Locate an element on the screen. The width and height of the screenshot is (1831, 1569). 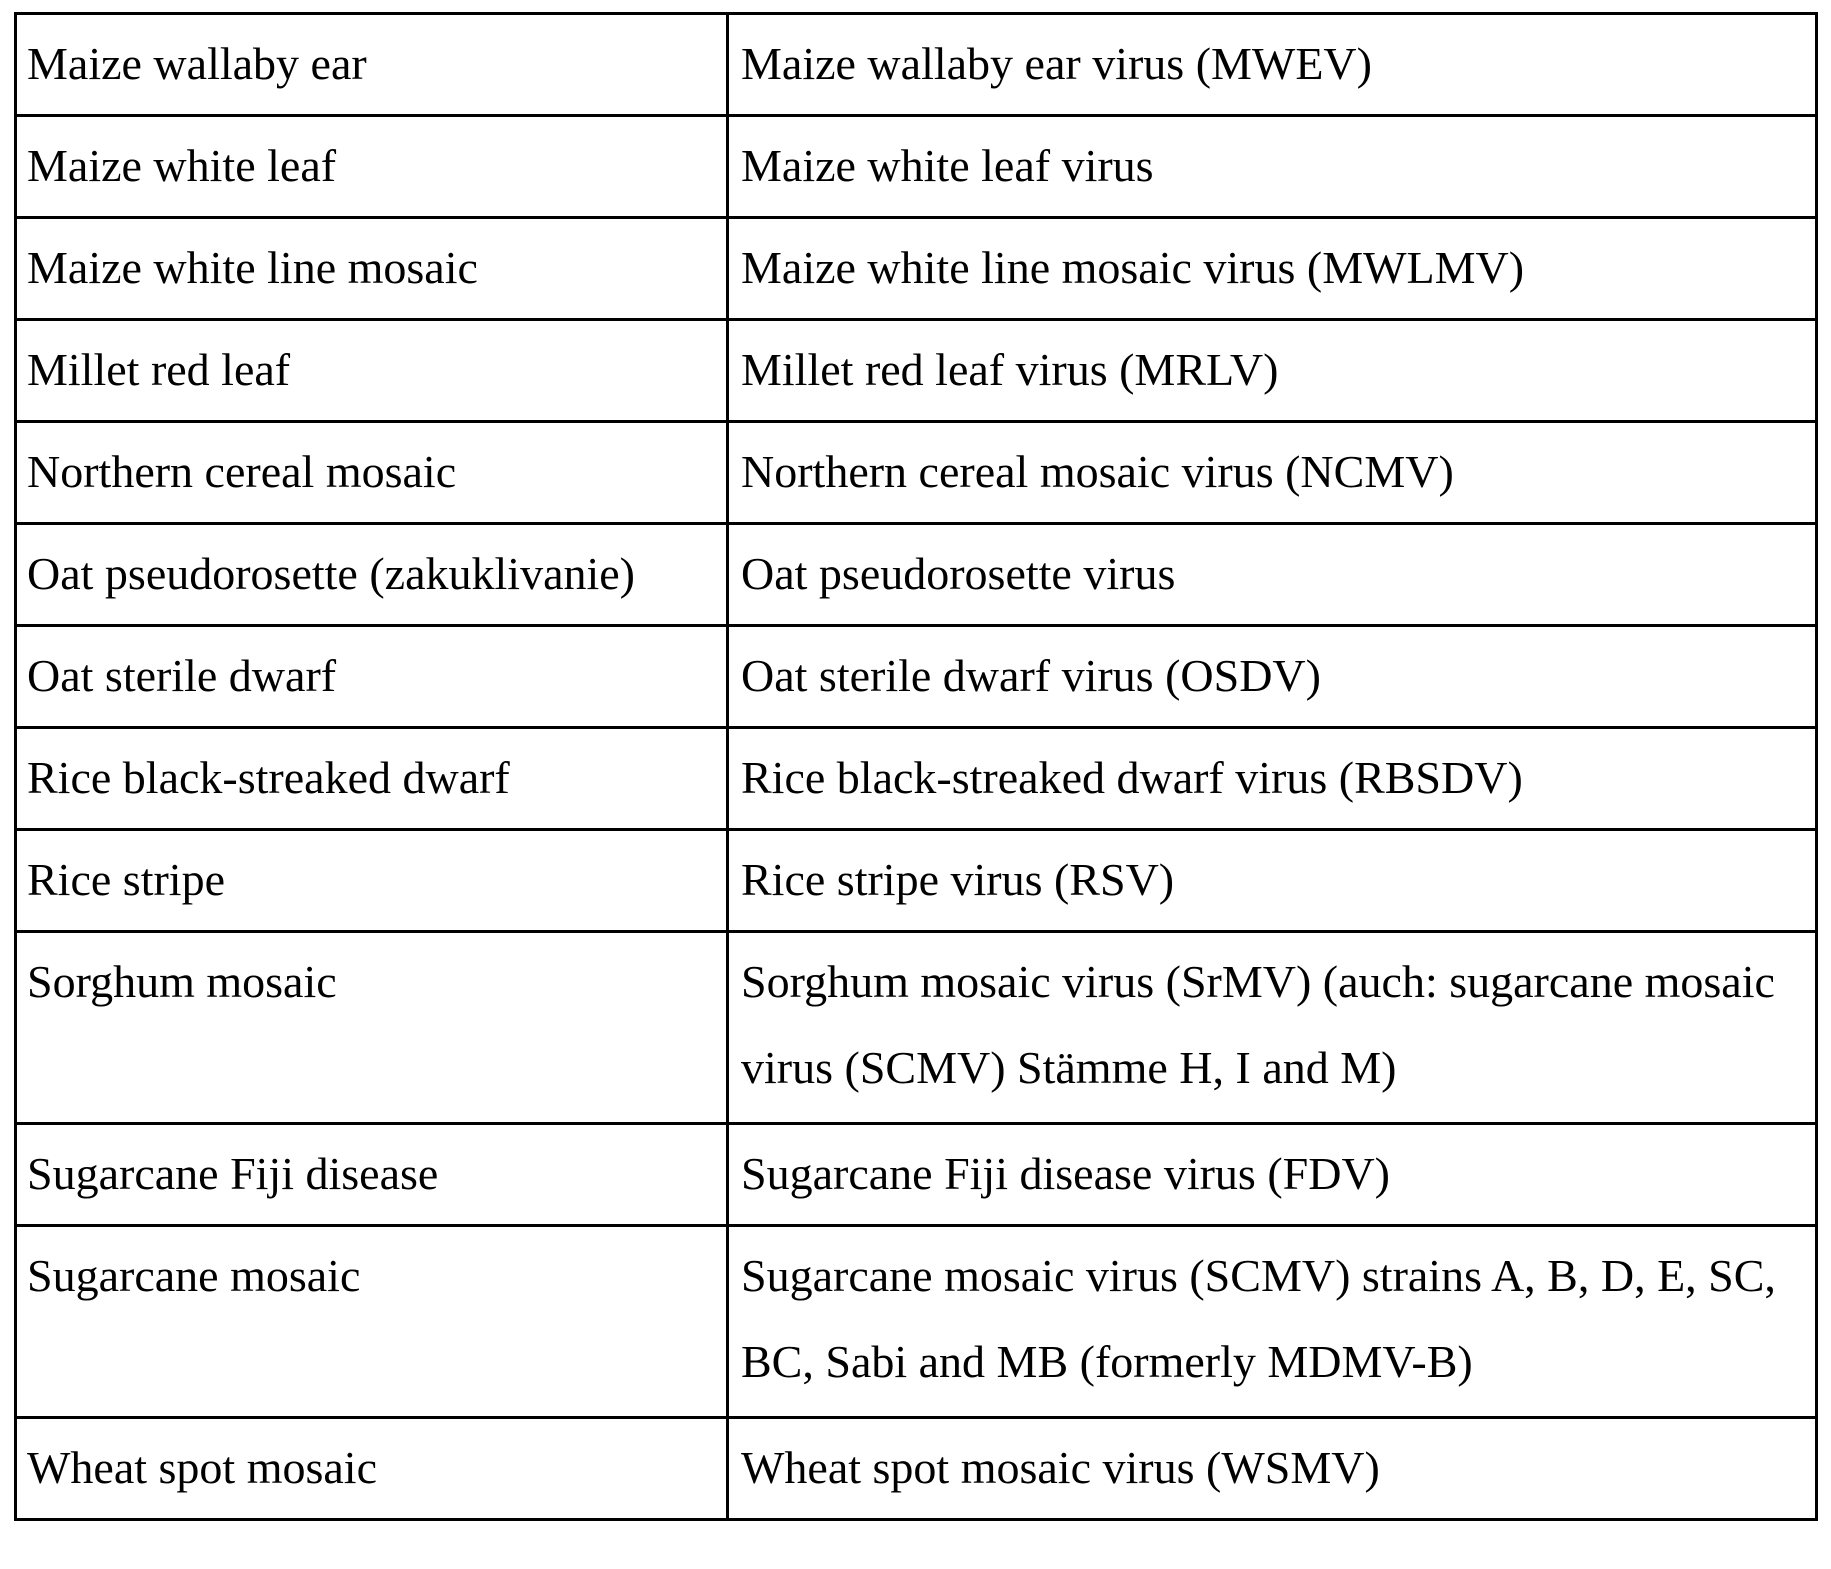
virus-name: Maize wallaby ear virus (MWEV) is located at coordinates (1056, 63).